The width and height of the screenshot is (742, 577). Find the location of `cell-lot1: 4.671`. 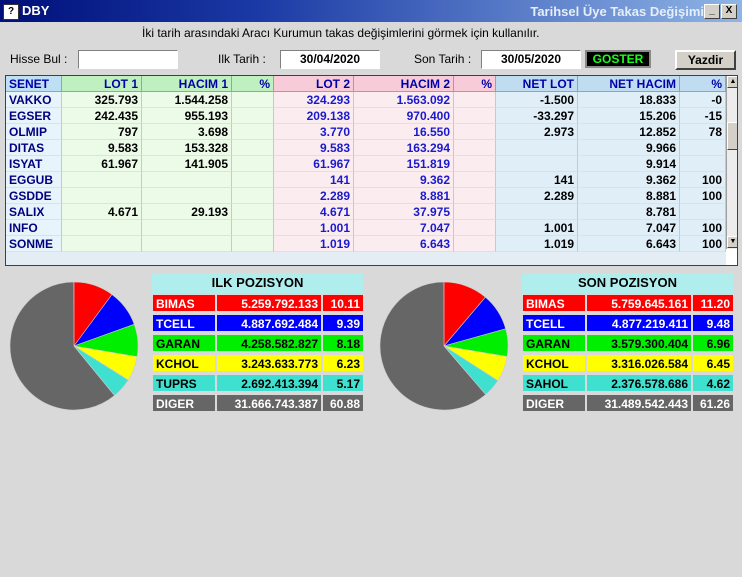

cell-lot1: 4.671 is located at coordinates (102, 212).